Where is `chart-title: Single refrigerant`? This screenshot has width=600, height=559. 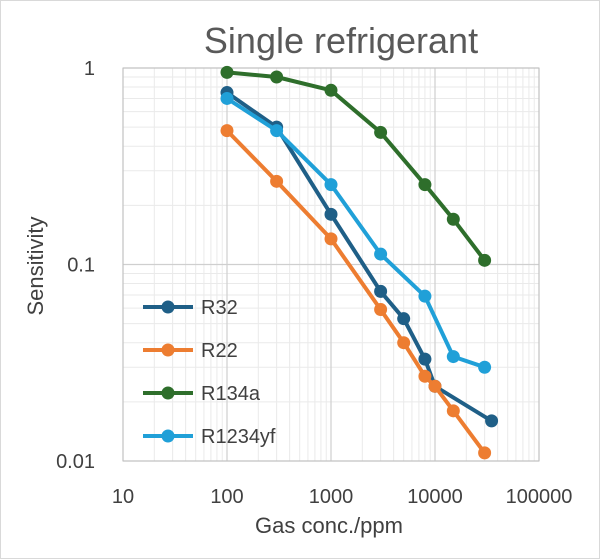 chart-title: Single refrigerant is located at coordinates (341, 40).